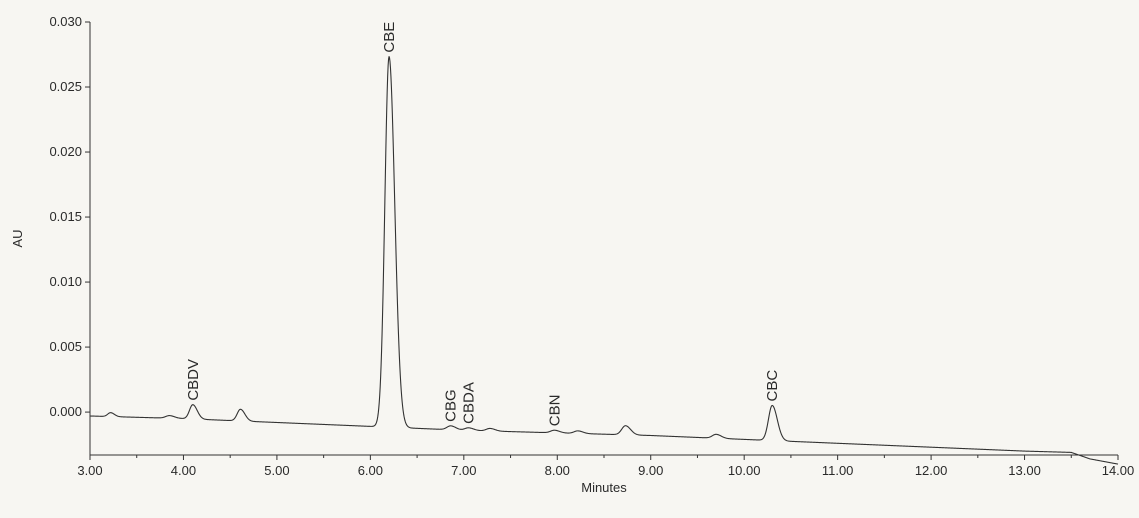 The width and height of the screenshot is (1139, 518). What do you see at coordinates (838, 470) in the screenshot?
I see `x-tick-label: 11.00` at bounding box center [838, 470].